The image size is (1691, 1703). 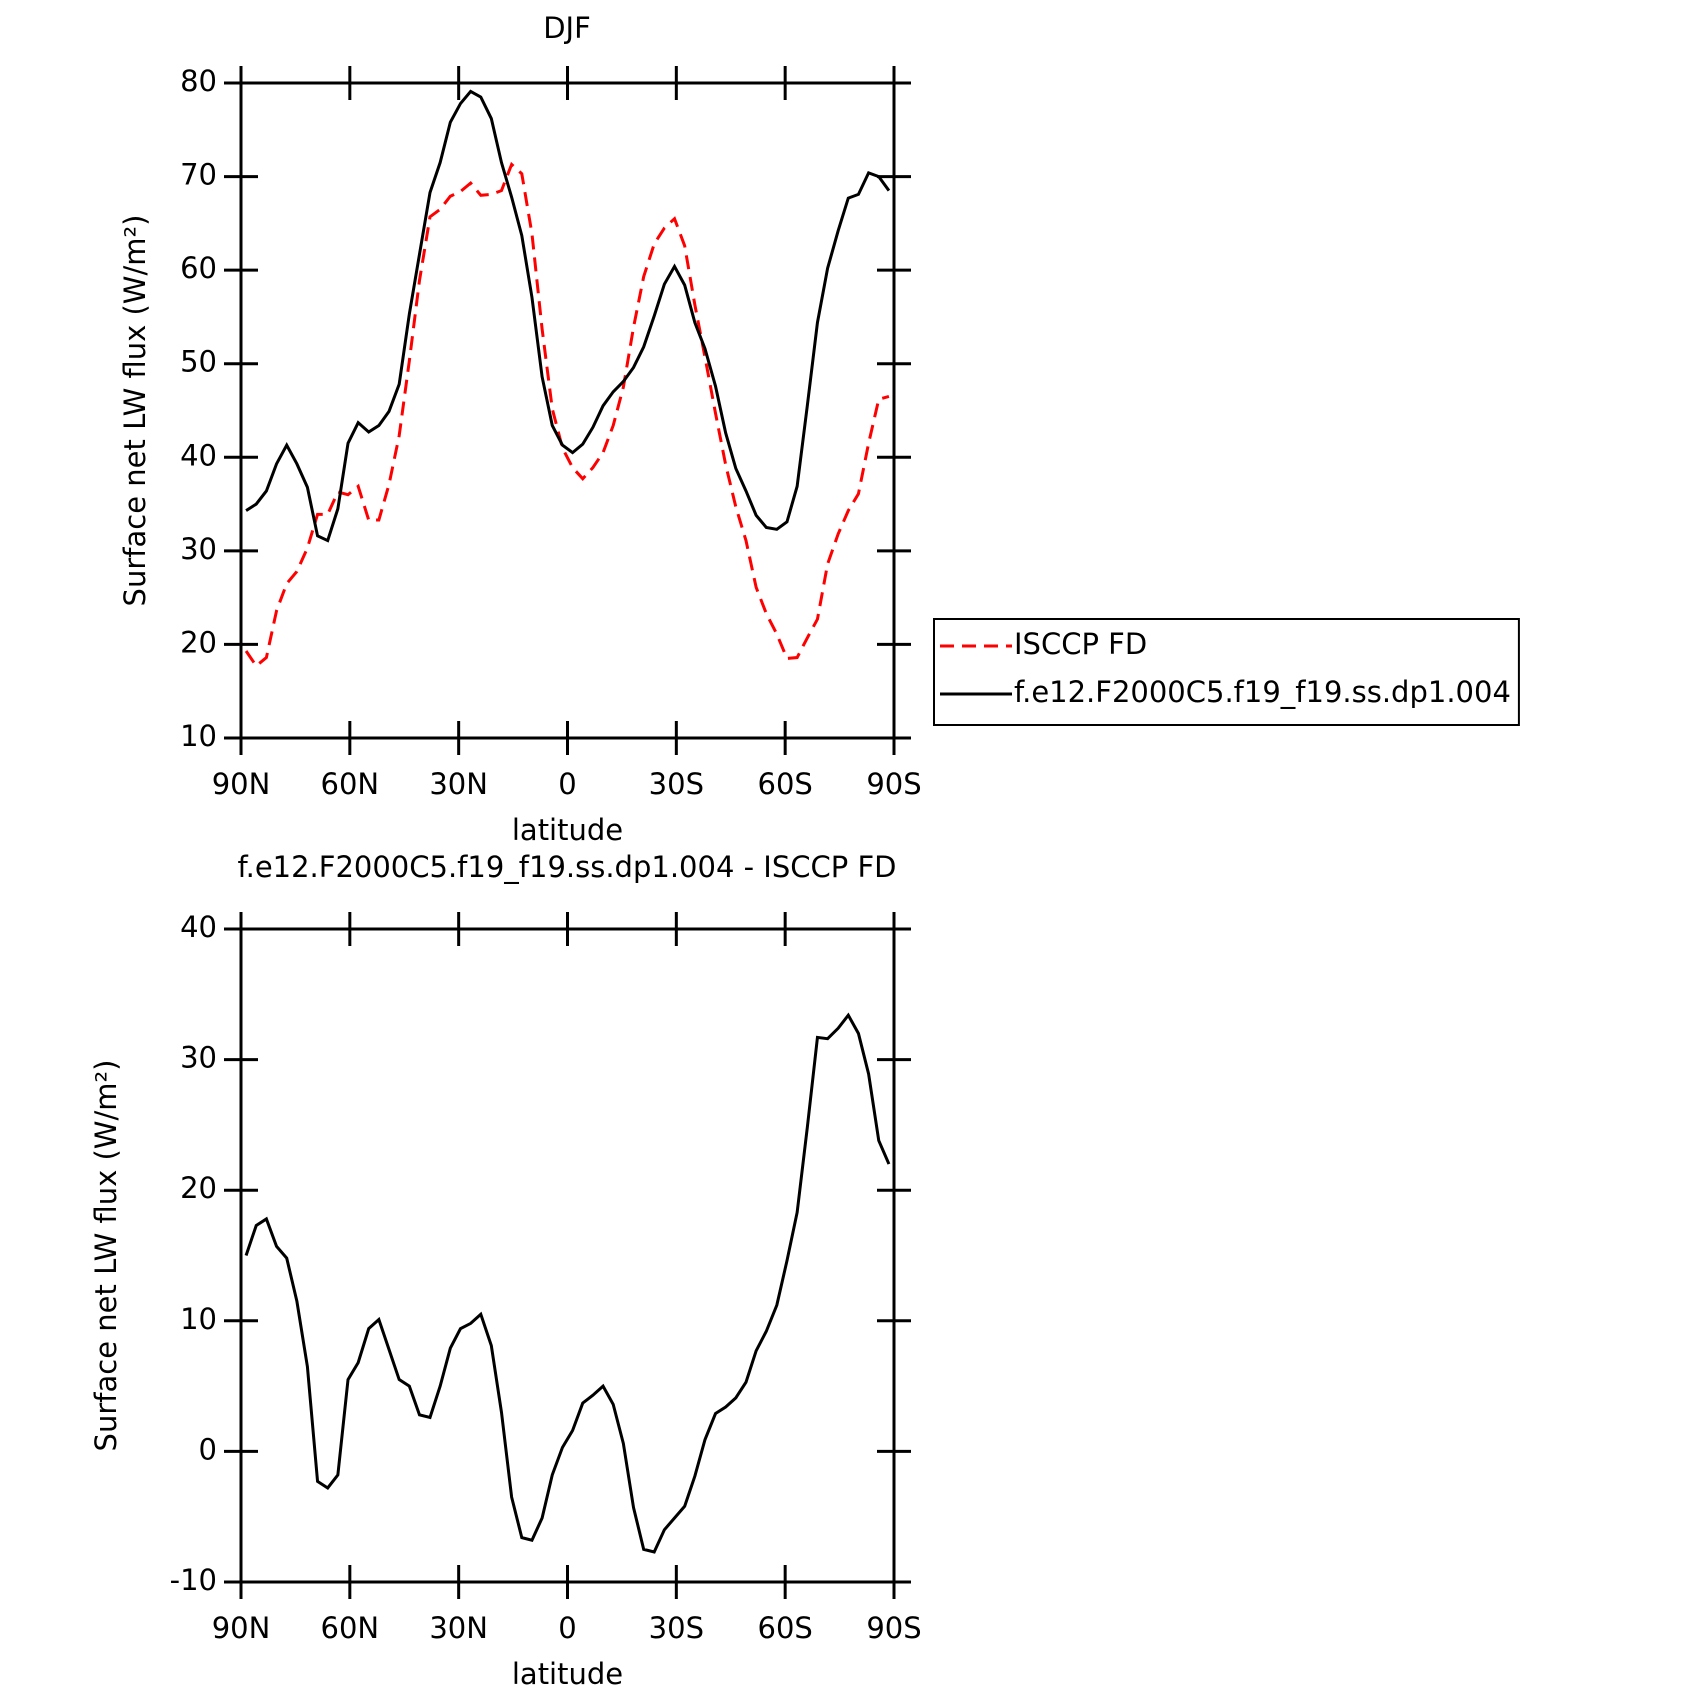 I want to click on plot-frame, so click(x=567, y=1255).